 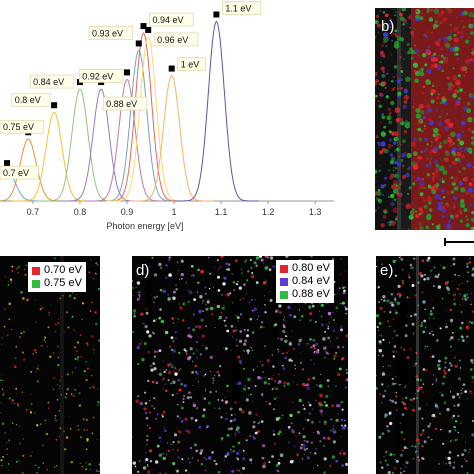 I want to click on x-tick-label: 1.1, so click(x=221, y=212).